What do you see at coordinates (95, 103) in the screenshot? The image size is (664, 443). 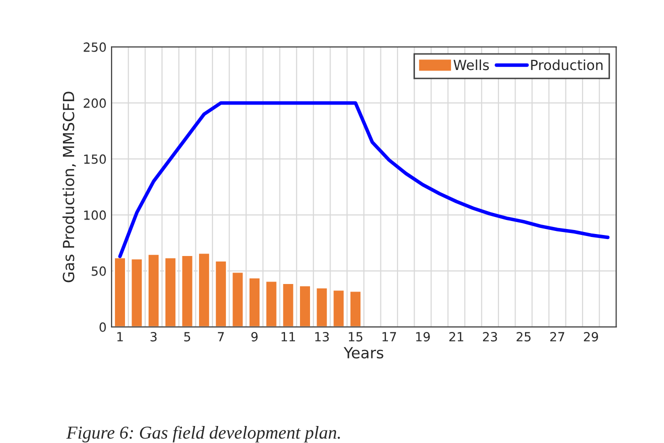 I see `y-tick-label: 200` at bounding box center [95, 103].